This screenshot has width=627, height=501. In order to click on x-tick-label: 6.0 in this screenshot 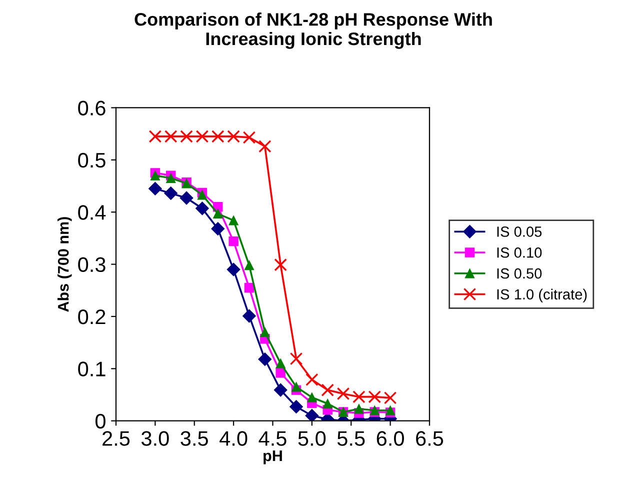, I will do `click(390, 438)`.